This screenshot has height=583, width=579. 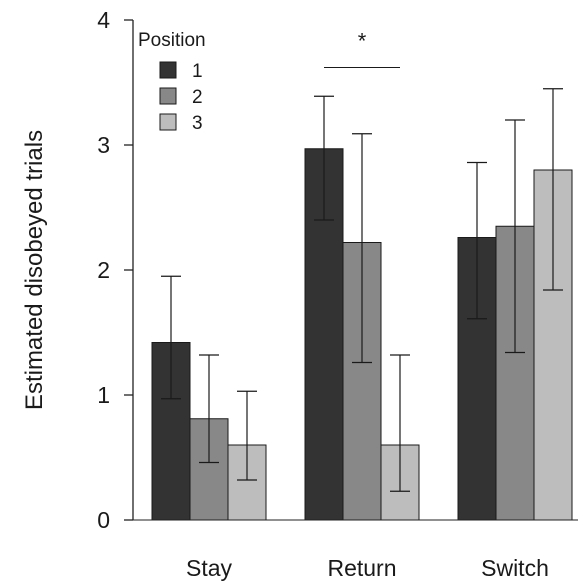 What do you see at coordinates (197, 123) in the screenshot?
I see `legend-label: 3` at bounding box center [197, 123].